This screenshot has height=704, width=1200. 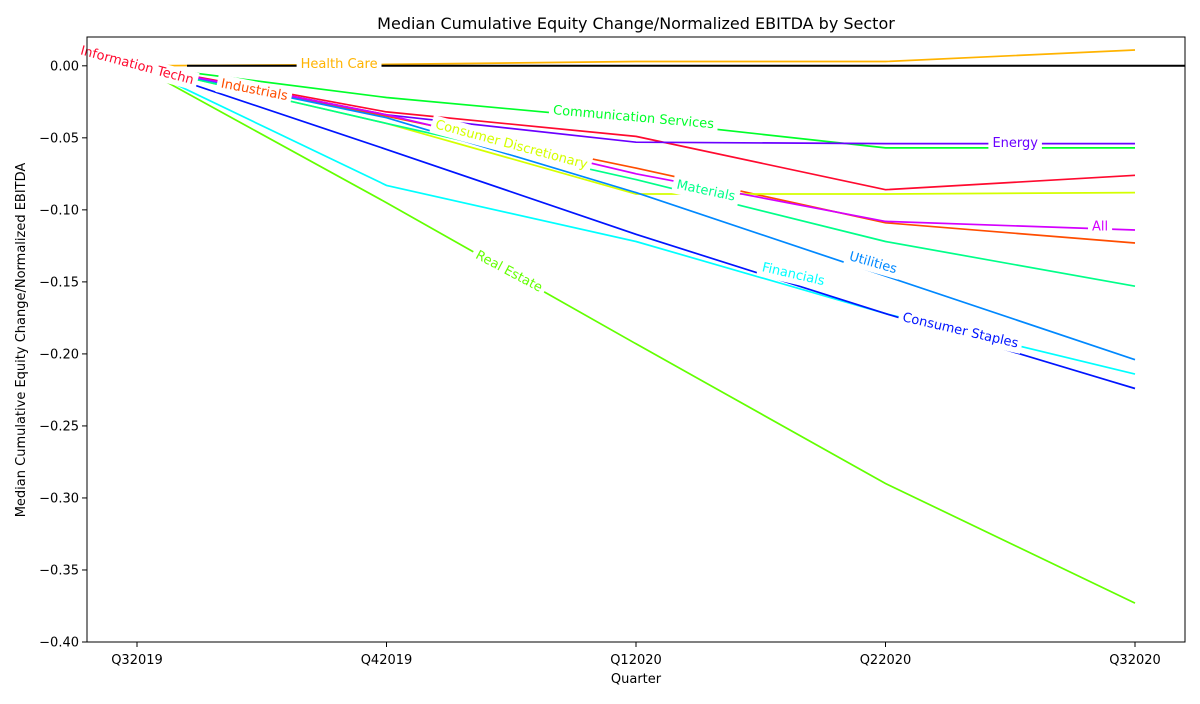 What do you see at coordinates (59, 426) in the screenshot?
I see `y-tick-label: −0.25` at bounding box center [59, 426].